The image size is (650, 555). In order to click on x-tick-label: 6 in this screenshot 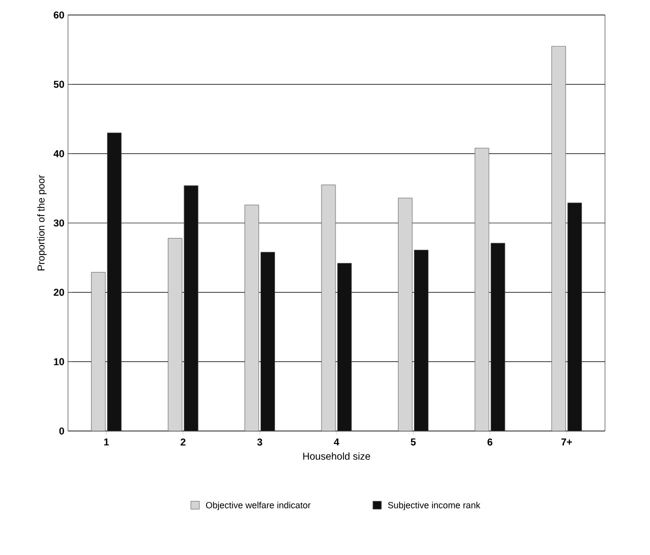, I will do `click(490, 442)`.